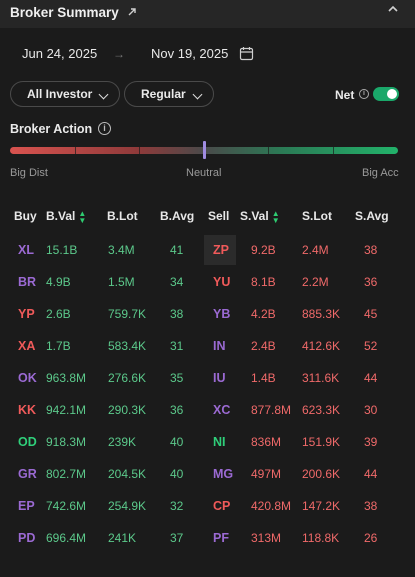  Describe the element at coordinates (26, 250) in the screenshot. I see `buy-broker-code: XL` at that location.